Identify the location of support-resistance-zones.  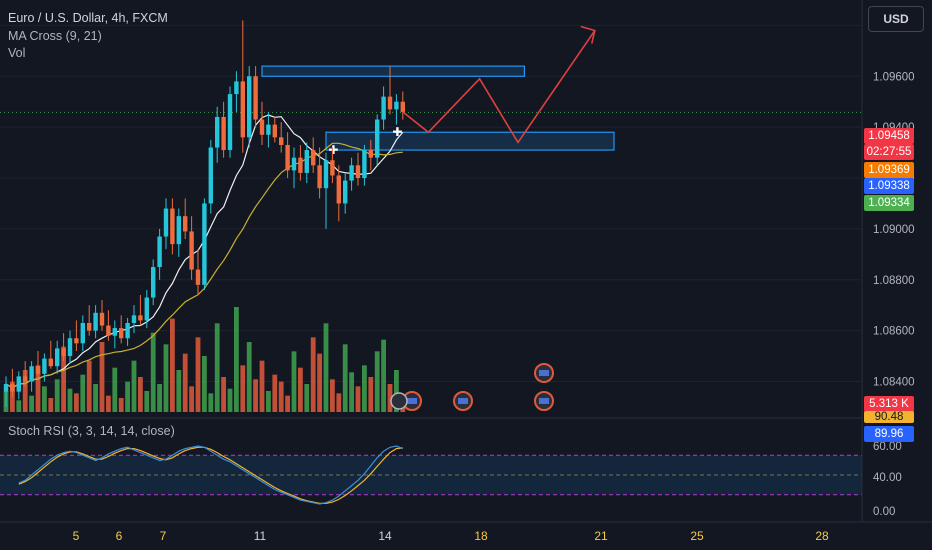
(438, 108).